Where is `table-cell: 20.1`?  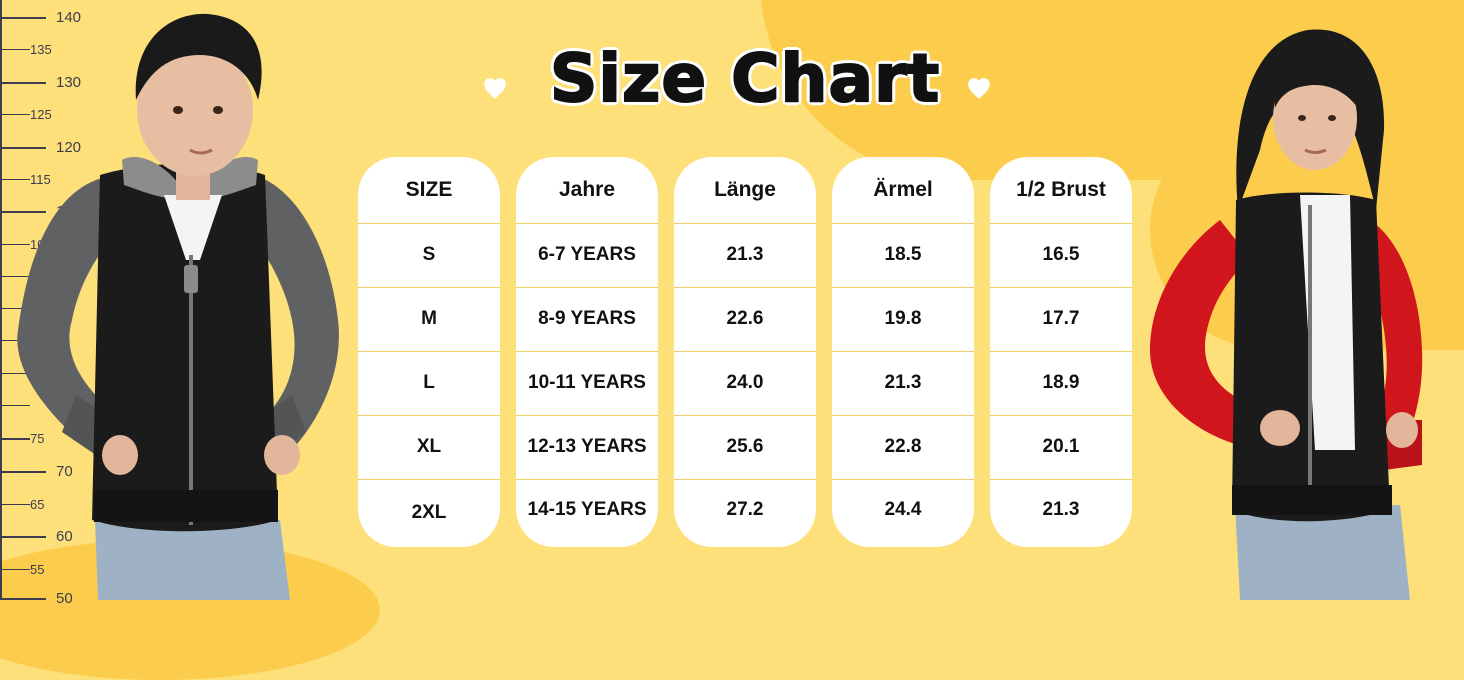 table-cell: 20.1 is located at coordinates (1061, 446).